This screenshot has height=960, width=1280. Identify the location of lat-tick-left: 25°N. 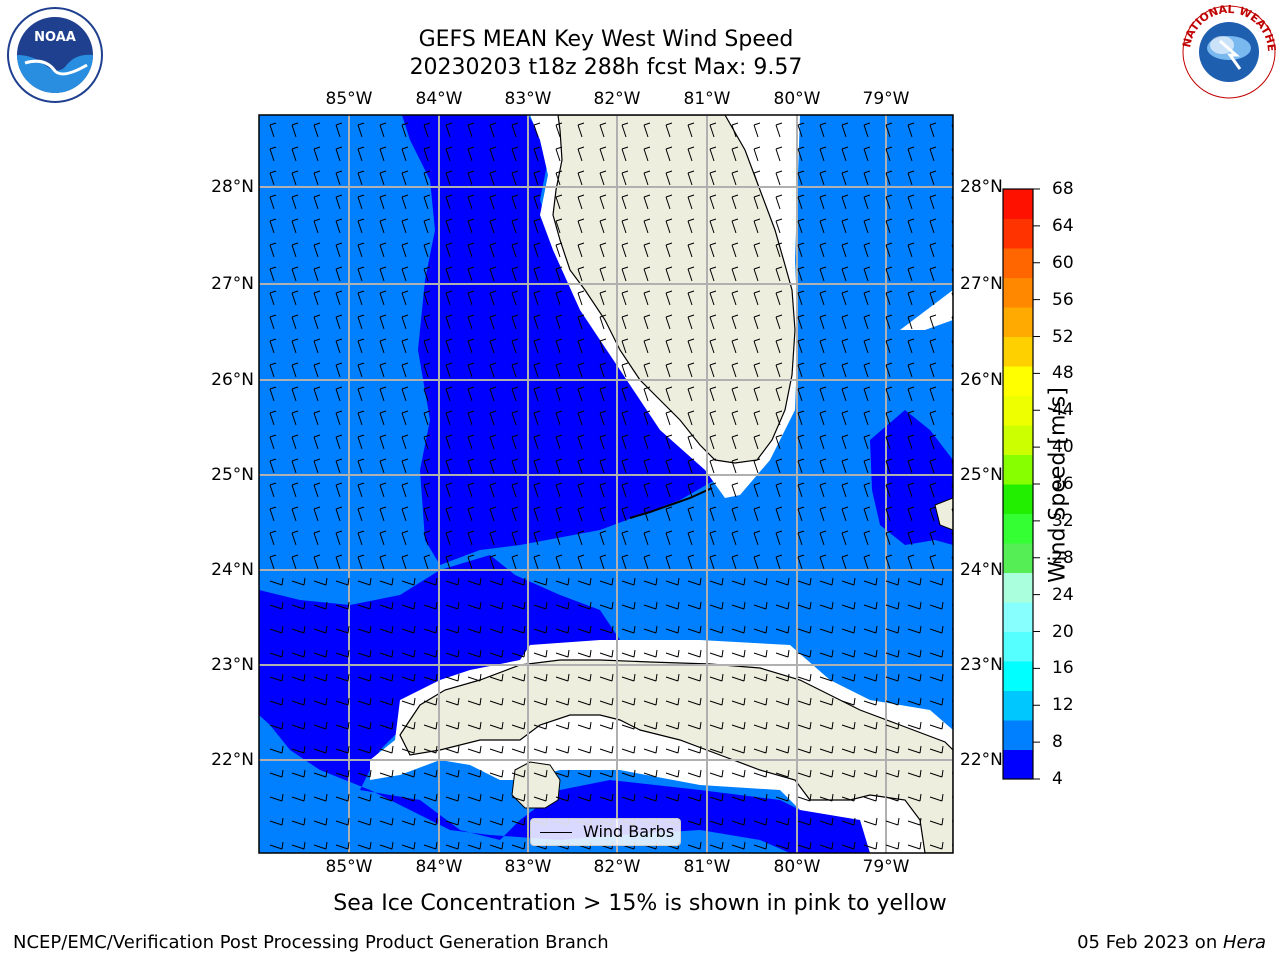
(232, 475).